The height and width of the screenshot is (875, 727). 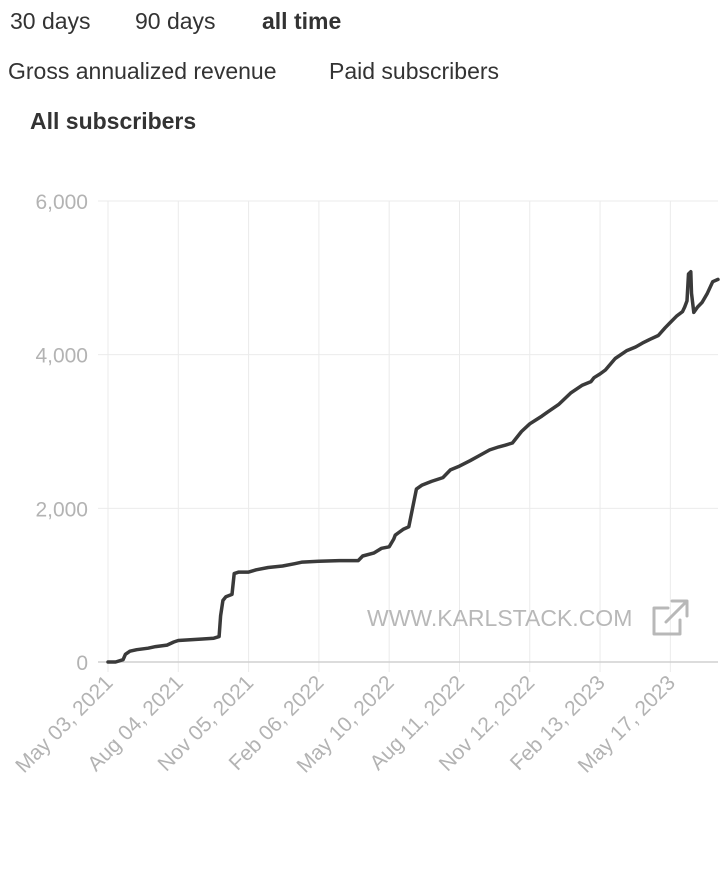 I want to click on tab-gross-annualized-revenue: Gross annualized revenue, so click(x=142, y=71).